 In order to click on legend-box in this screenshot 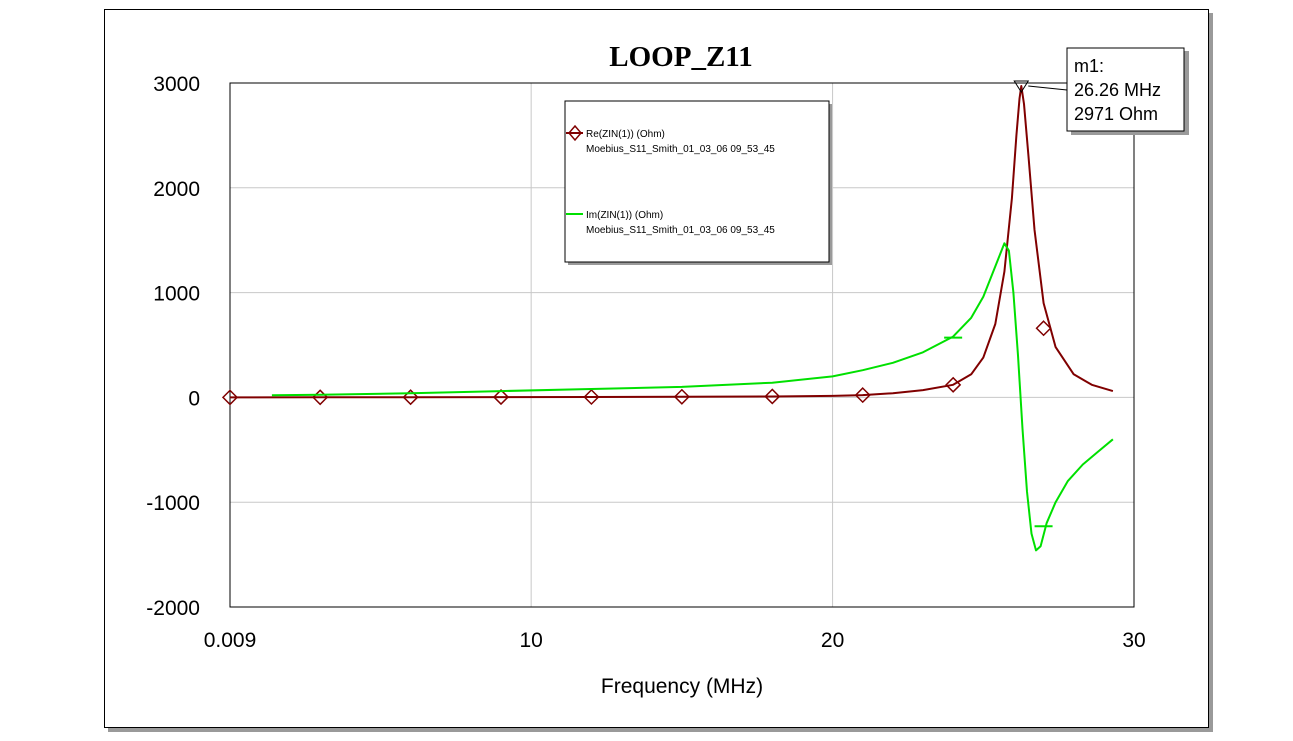, I will do `click(697, 181)`.